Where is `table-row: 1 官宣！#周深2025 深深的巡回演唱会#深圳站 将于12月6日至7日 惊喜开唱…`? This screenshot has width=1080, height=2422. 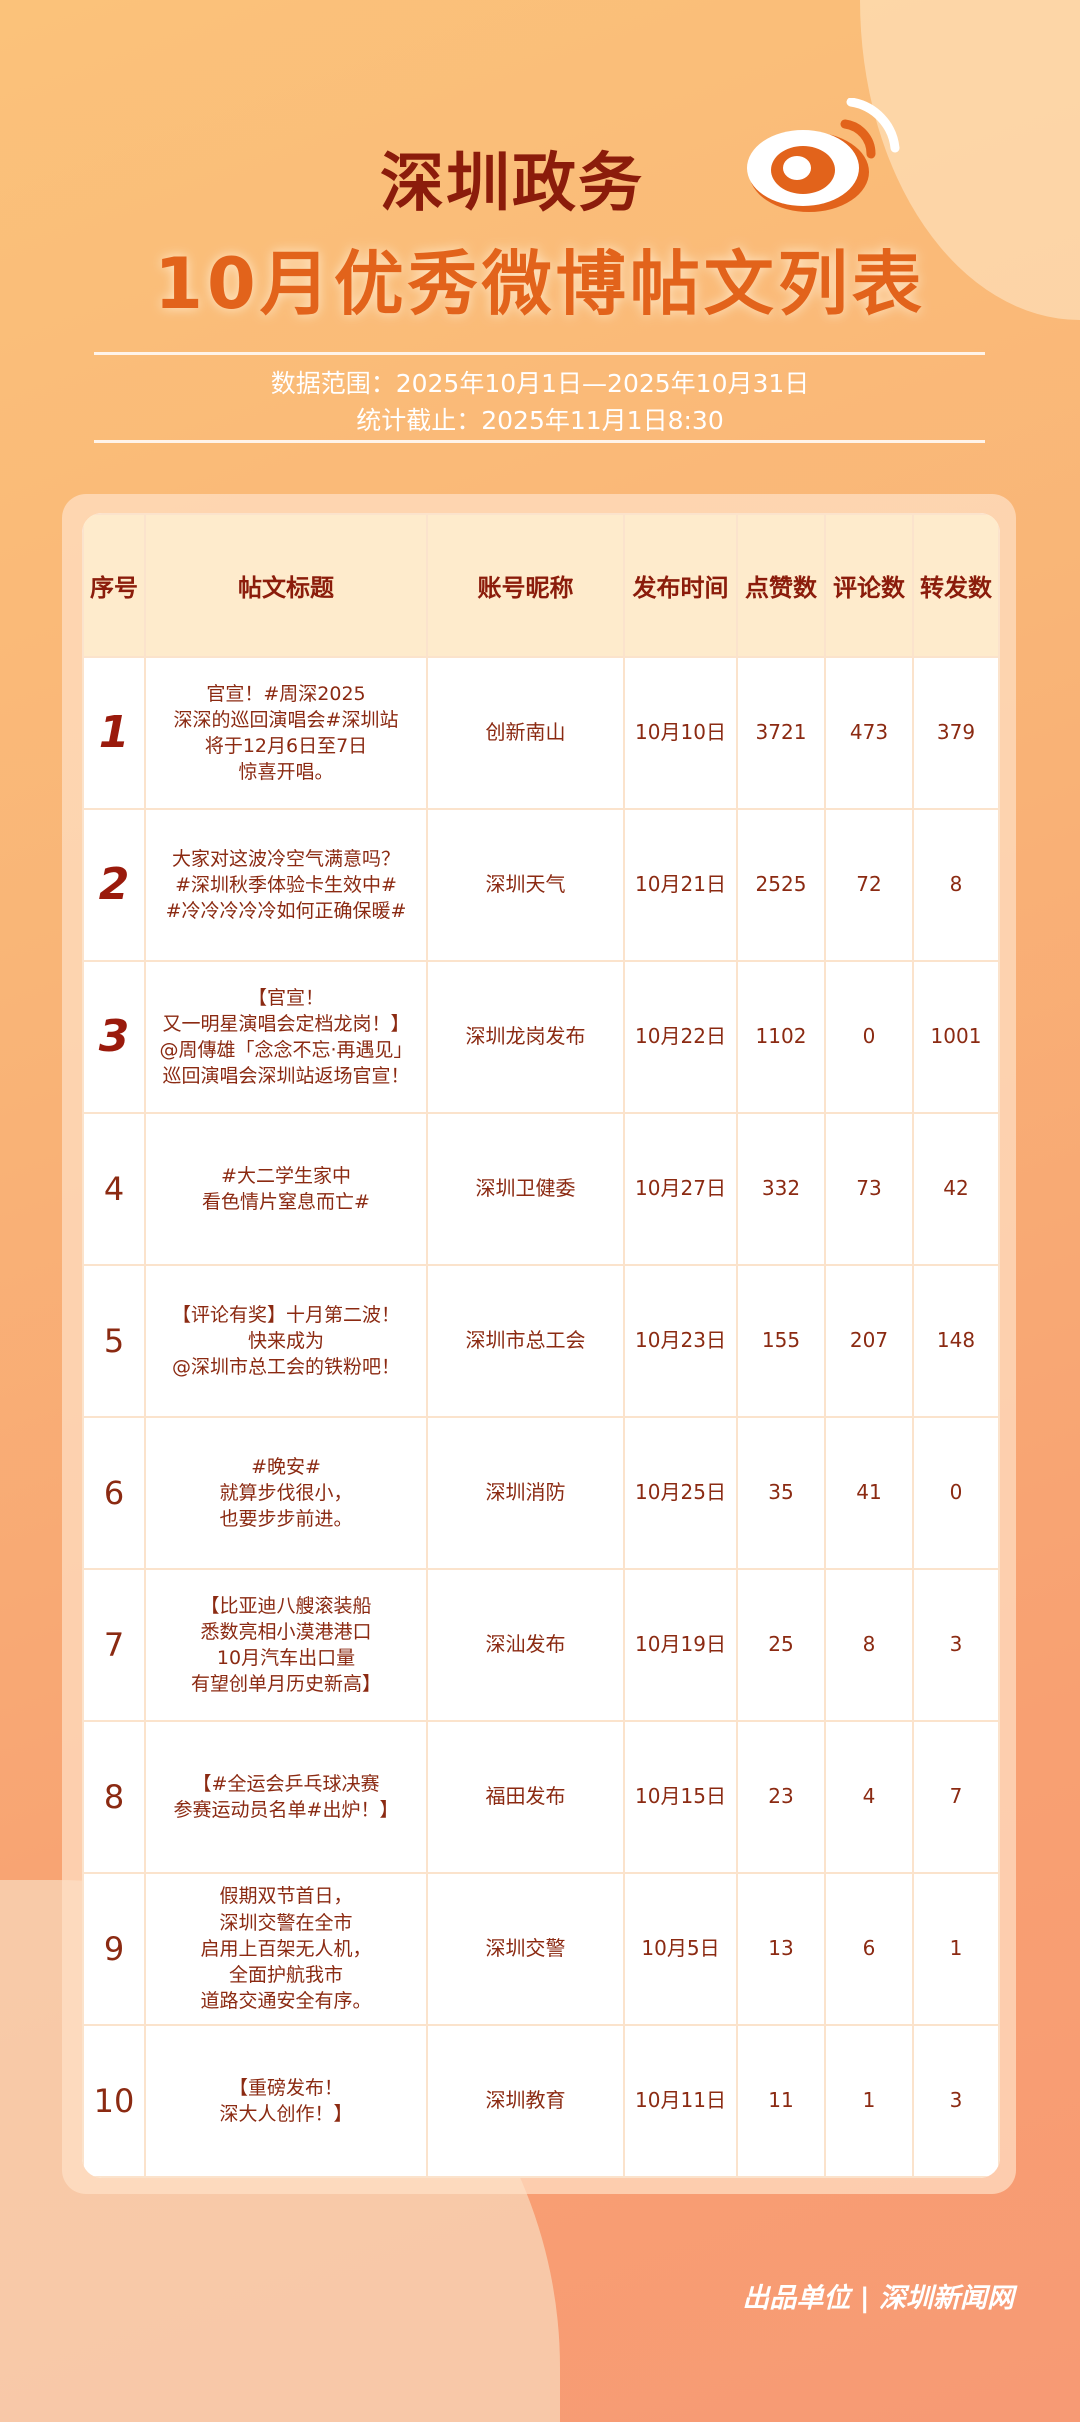
table-row: 1 官宣！#周深2025 深深的巡回演唱会#深圳站 将于12月6日至7日 惊喜开唱… is located at coordinates (541, 733).